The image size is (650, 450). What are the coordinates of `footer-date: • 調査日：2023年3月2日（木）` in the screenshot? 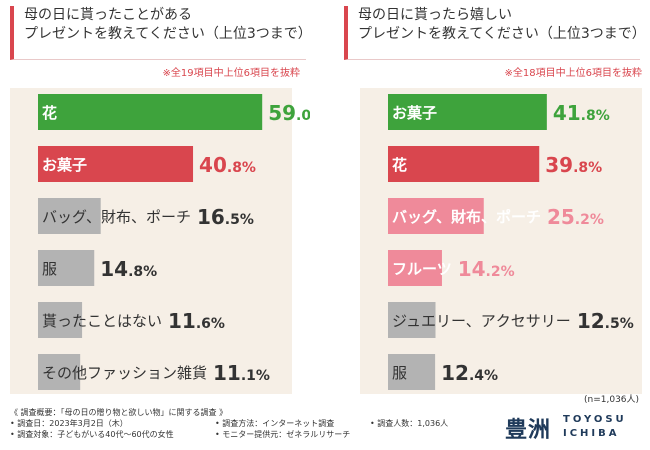 It's located at (69, 423).